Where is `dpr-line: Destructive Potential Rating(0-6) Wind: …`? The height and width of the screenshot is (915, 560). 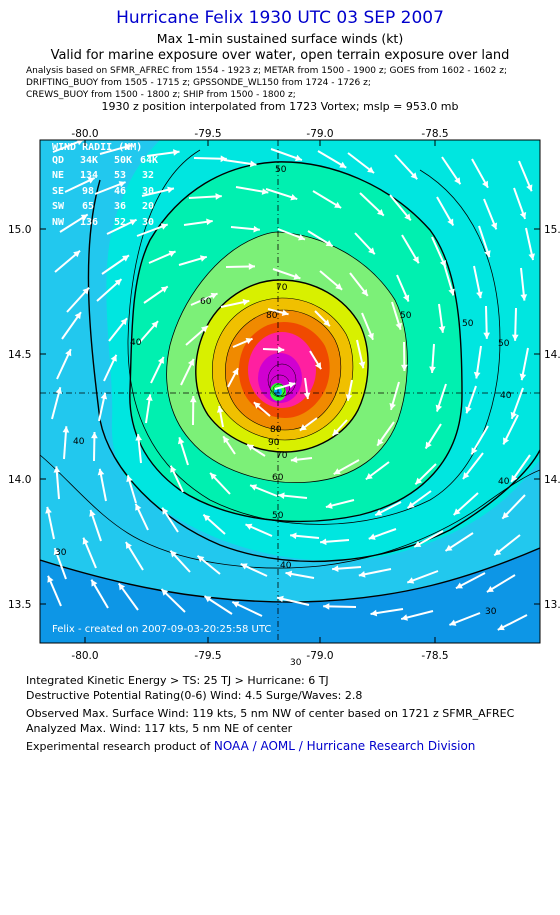
dpr-line: Destructive Potential Rating(0-6) Wind: … is located at coordinates (194, 695).